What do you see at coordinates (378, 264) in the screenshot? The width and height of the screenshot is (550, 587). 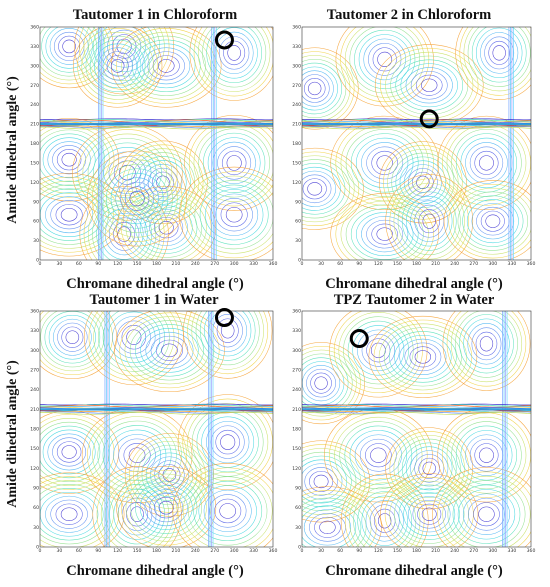 I see `x-tick-label: 120` at bounding box center [378, 264].